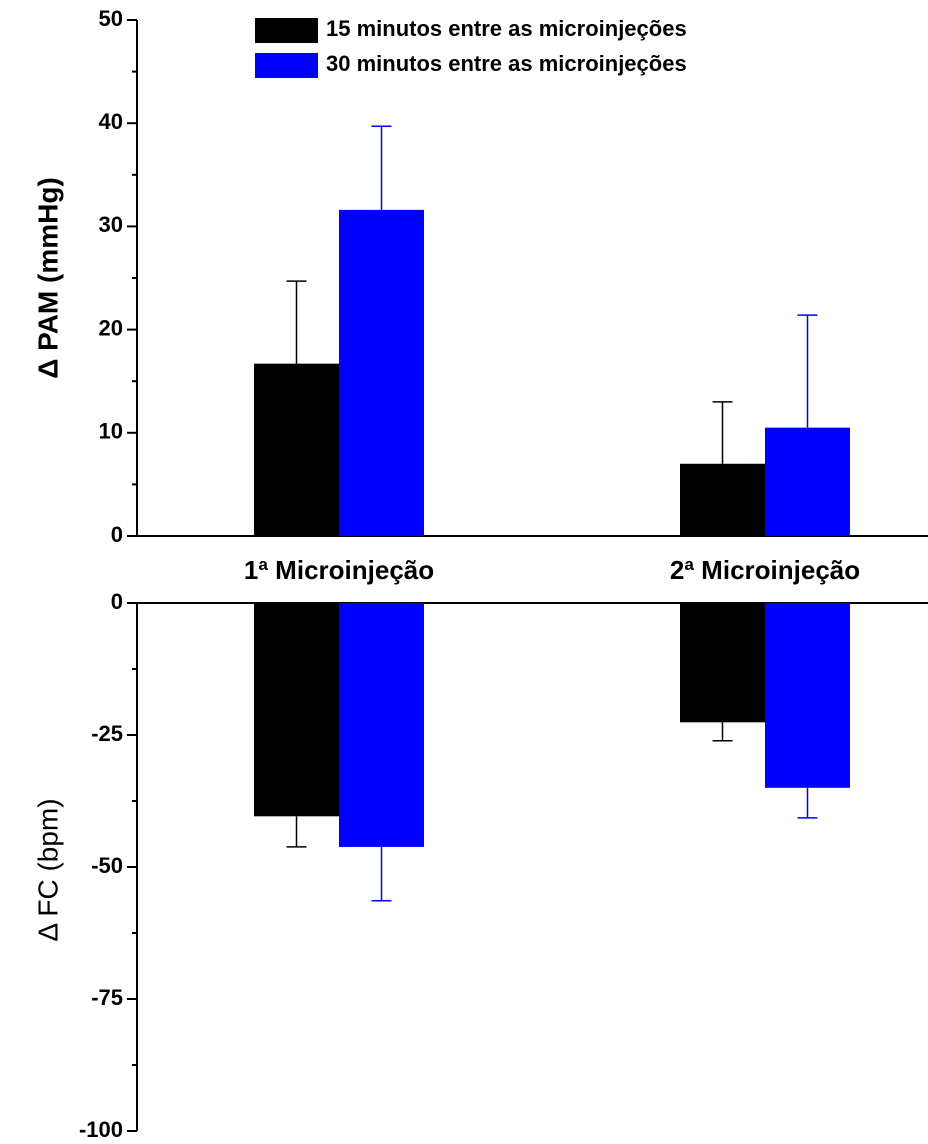  I want to click on y-tick-label: 20, so click(111, 327).